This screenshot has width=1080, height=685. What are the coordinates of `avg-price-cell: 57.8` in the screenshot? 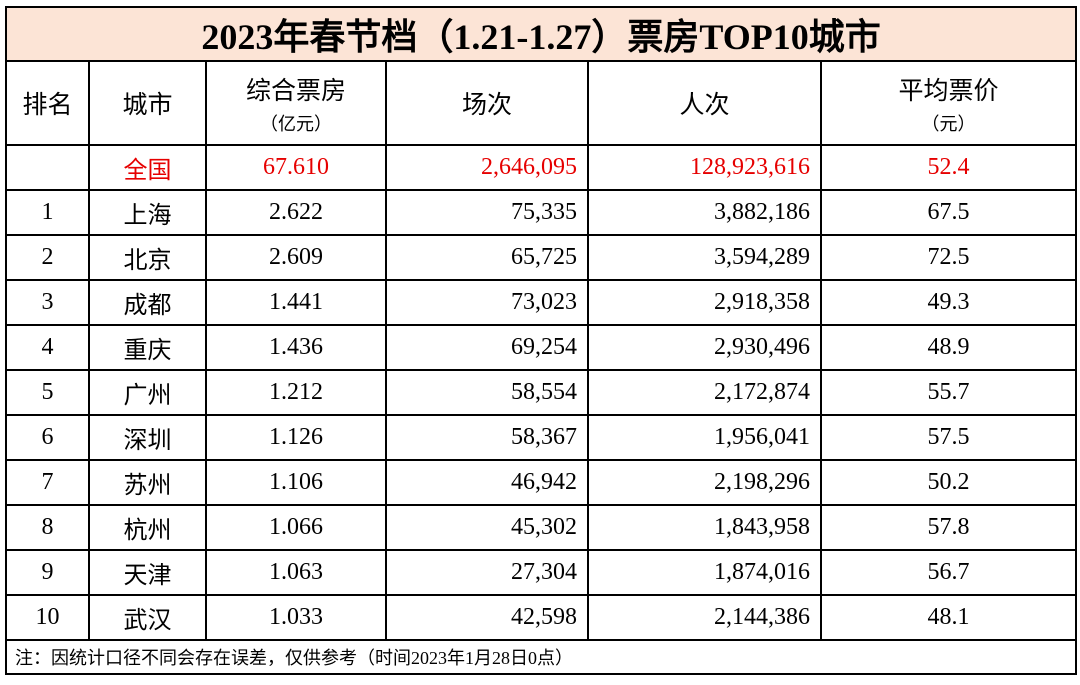 It's located at (948, 527).